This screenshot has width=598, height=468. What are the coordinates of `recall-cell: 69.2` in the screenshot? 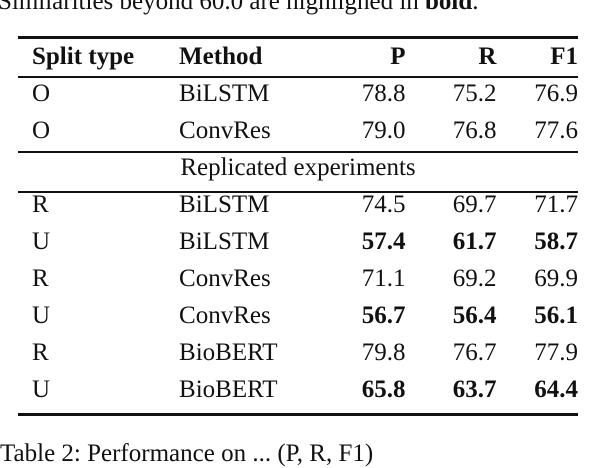 It's located at (474, 278).